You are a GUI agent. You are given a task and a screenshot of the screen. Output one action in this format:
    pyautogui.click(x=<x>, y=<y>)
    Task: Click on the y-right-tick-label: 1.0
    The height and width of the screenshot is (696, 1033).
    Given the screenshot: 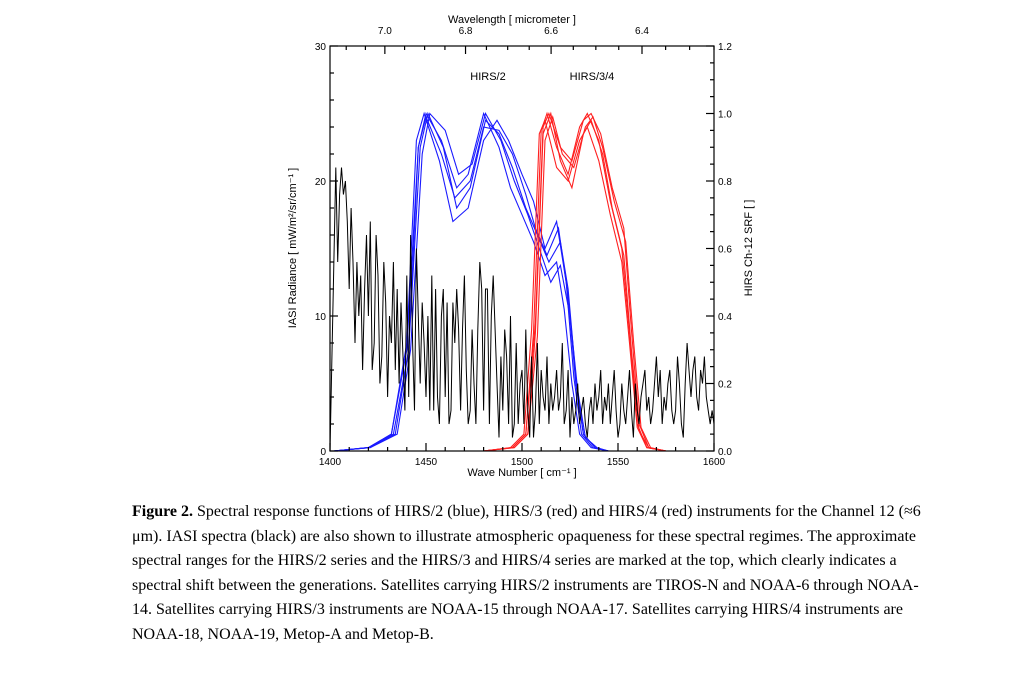 What is the action you would take?
    pyautogui.click(x=725, y=115)
    